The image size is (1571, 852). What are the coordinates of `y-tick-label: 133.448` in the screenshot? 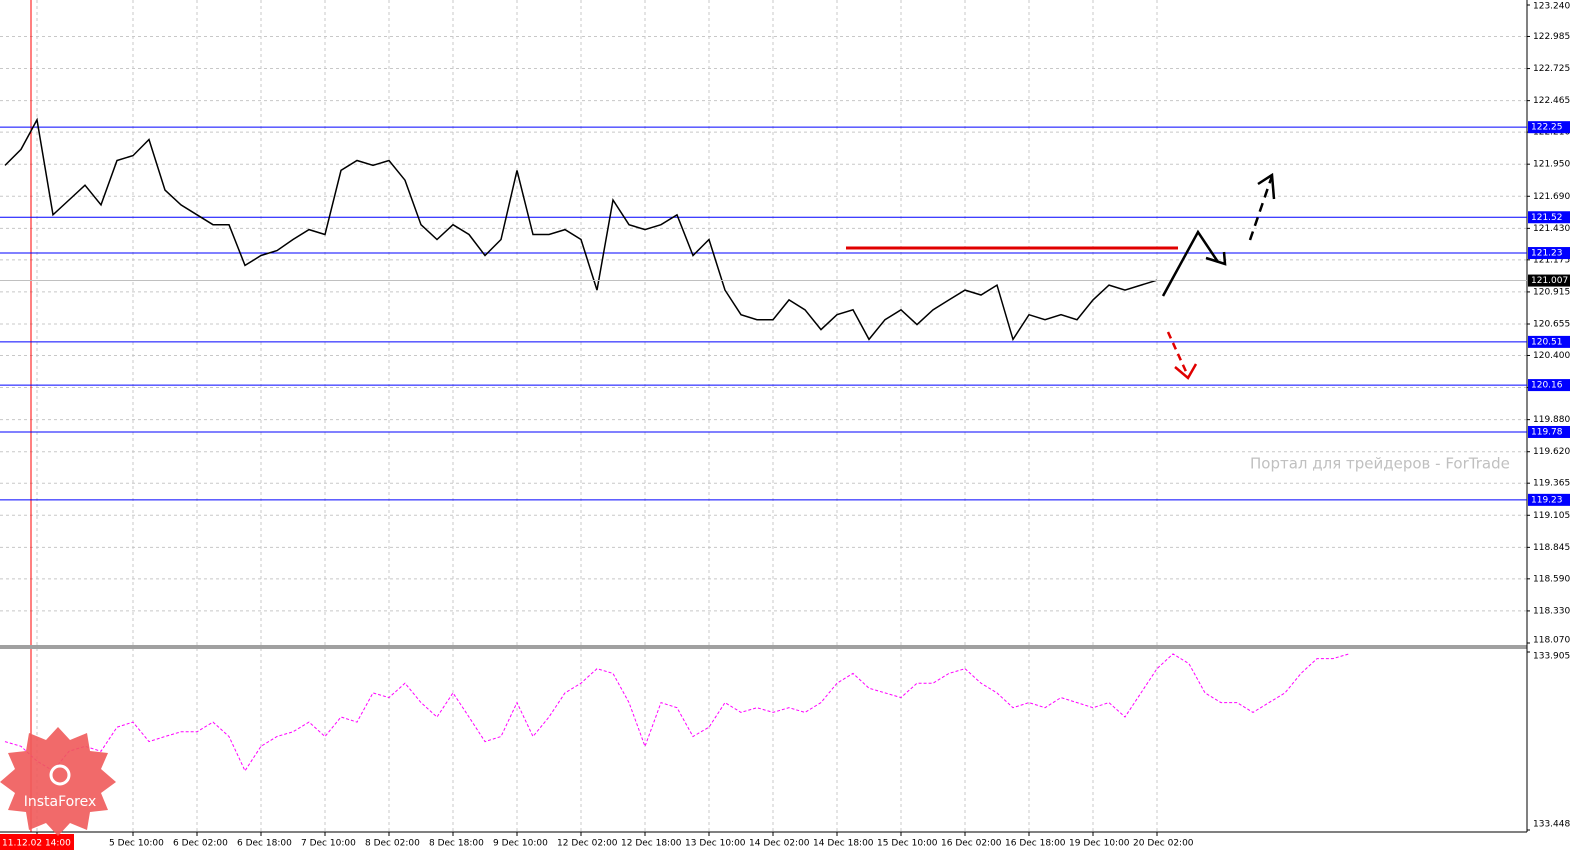 It's located at (1551, 825).